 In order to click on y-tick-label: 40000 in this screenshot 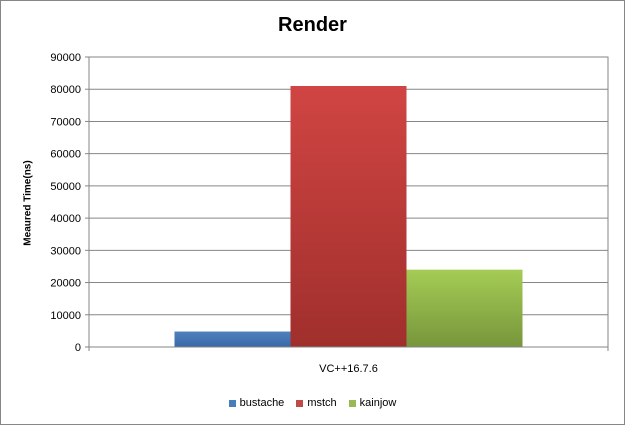, I will do `click(65, 219)`.